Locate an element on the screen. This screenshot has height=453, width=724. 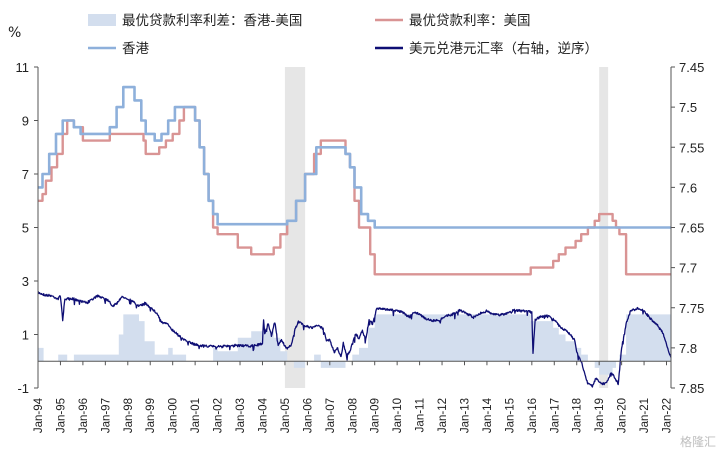
x-tick-label: Jan-03 is located at coordinates (241, 415).